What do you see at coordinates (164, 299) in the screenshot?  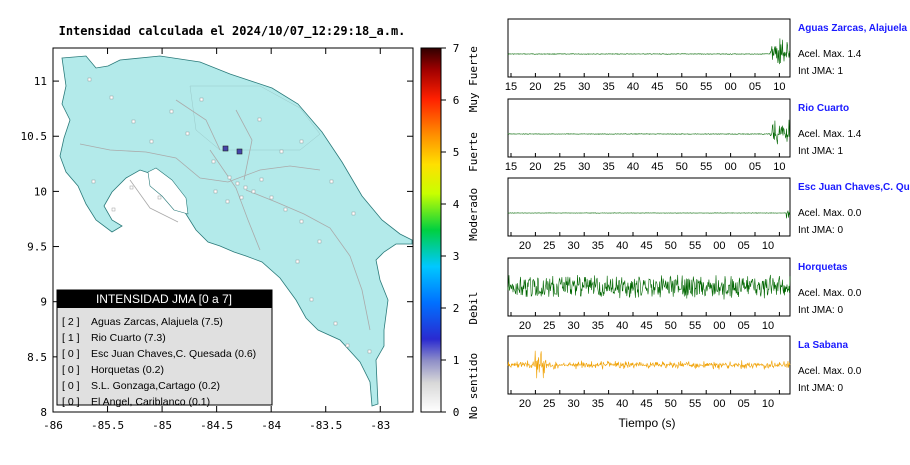 I see `legend-title: INTENSIDAD JMA [0 a 7]` at bounding box center [164, 299].